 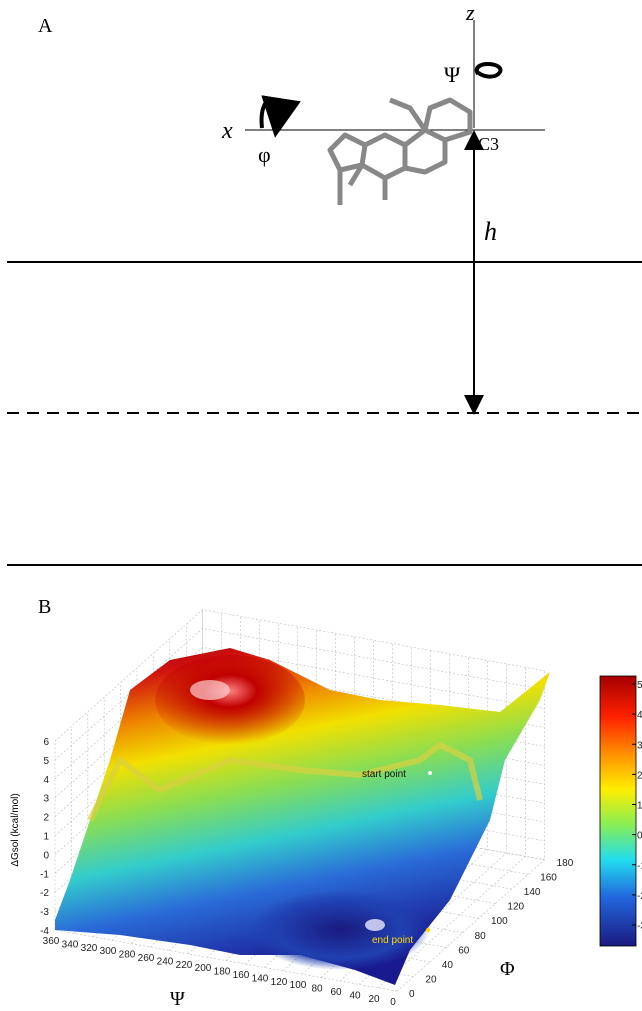 What do you see at coordinates (46, 799) in the screenshot?
I see `z-tick-label: 3` at bounding box center [46, 799].